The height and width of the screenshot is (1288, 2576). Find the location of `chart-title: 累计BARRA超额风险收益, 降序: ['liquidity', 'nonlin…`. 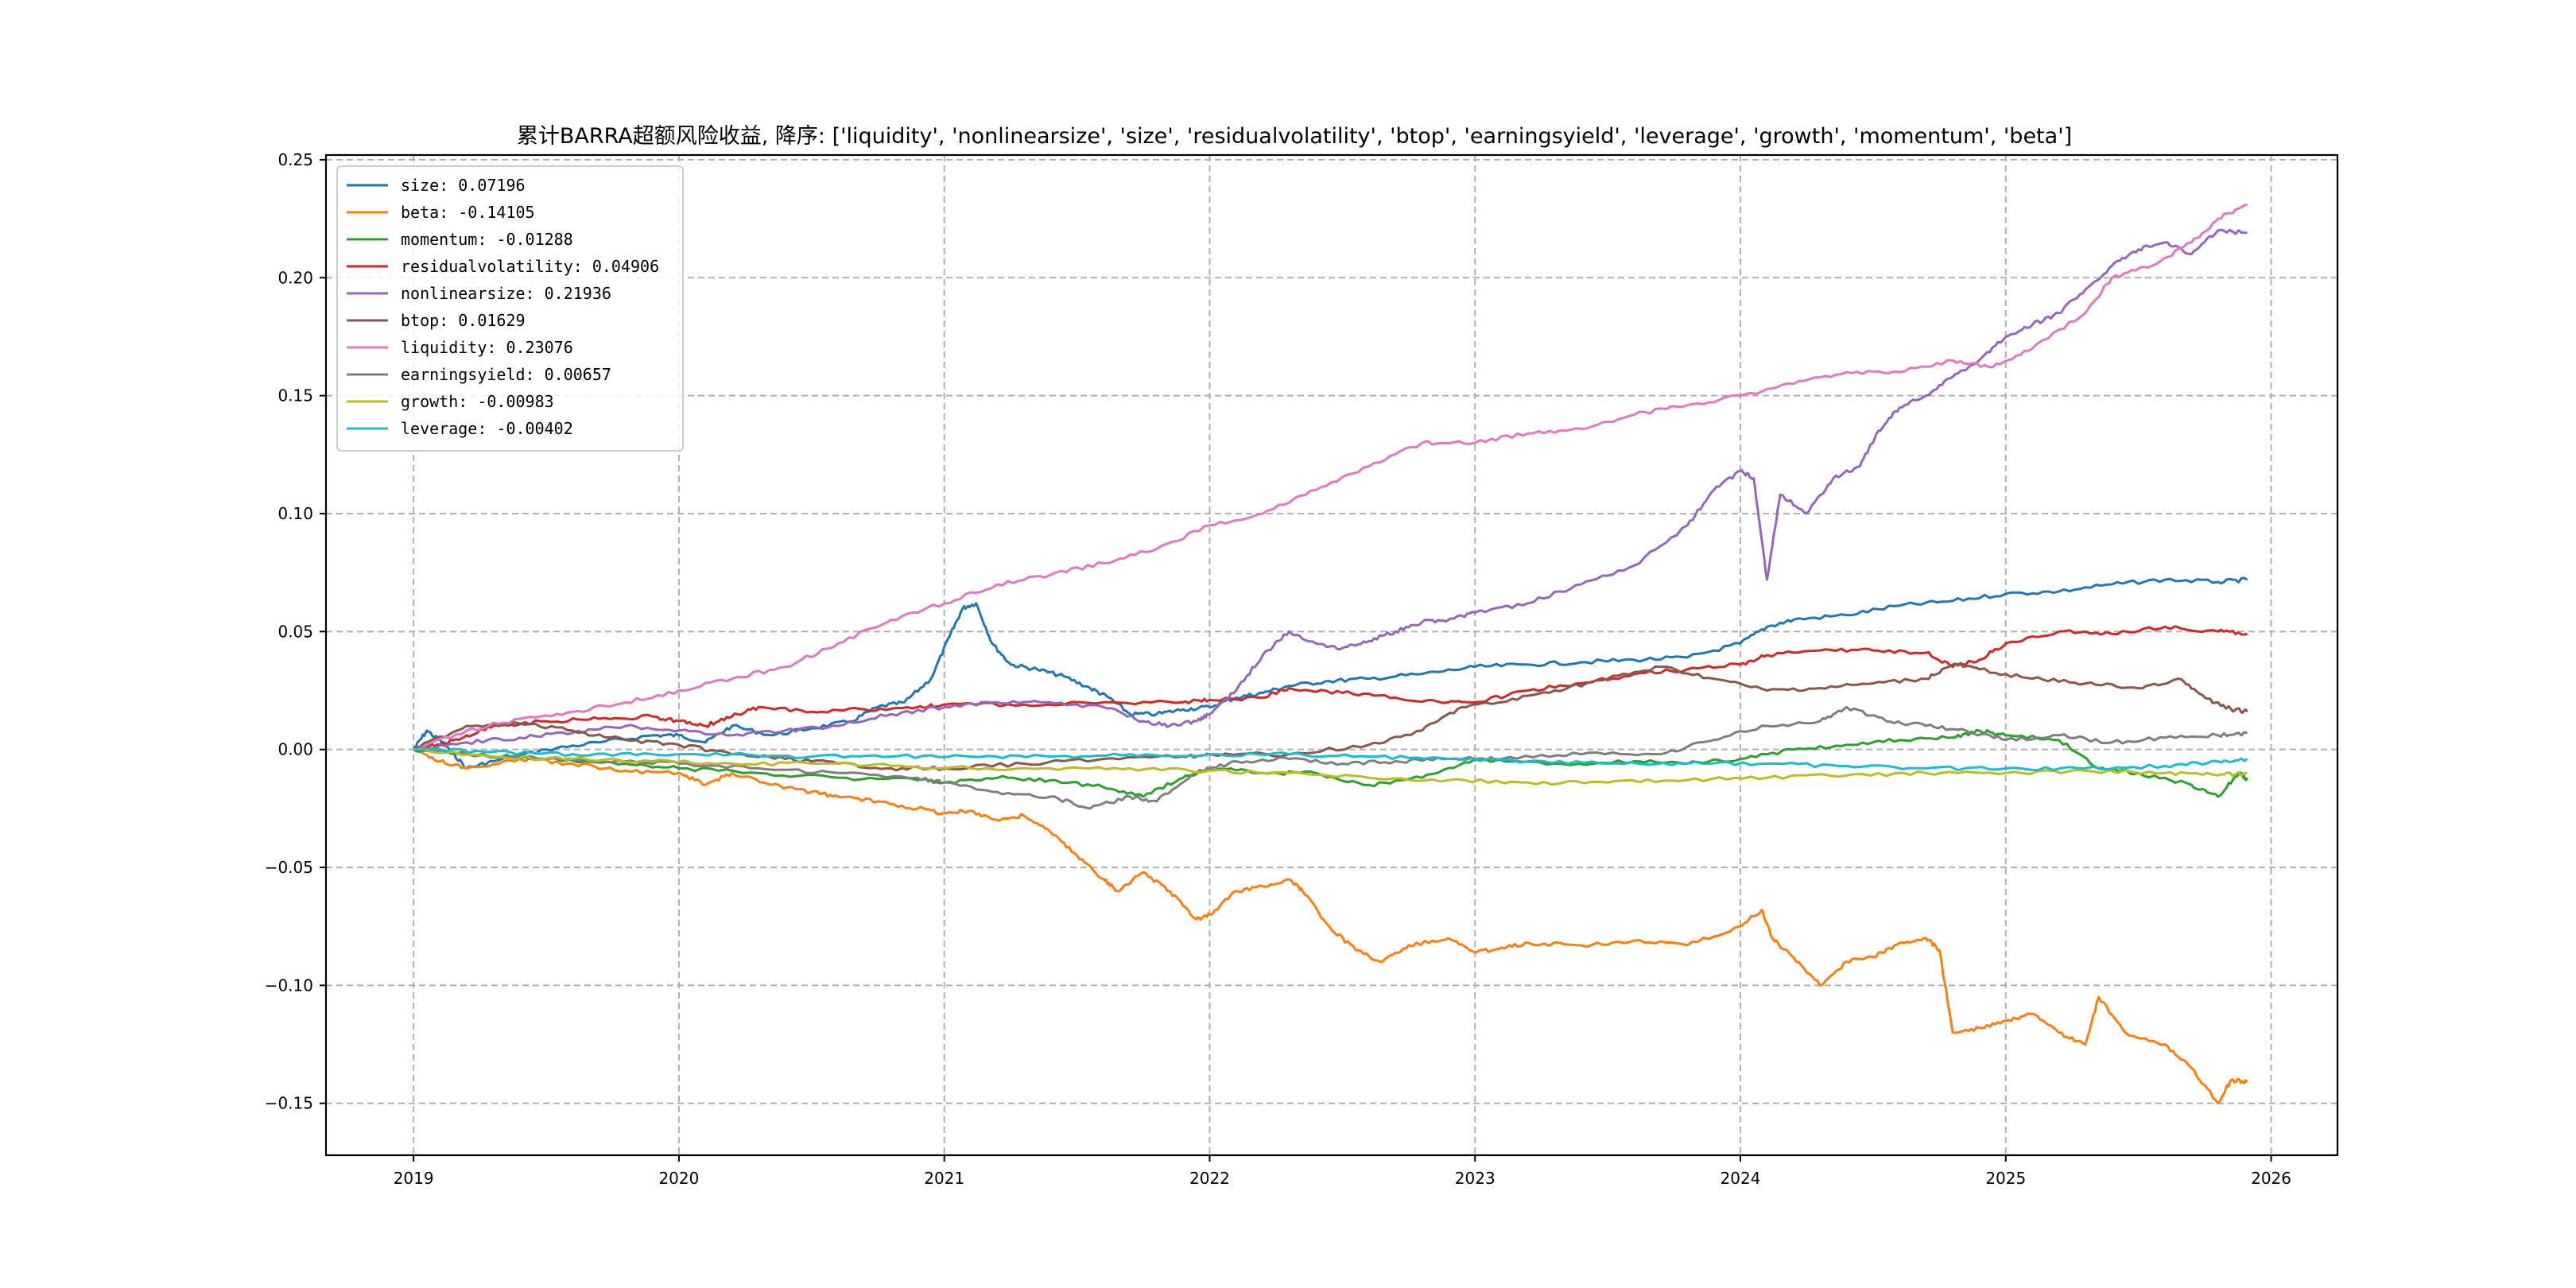

chart-title: 累计BARRA超额风险收益, 降序: ['liquidity', 'nonlin… is located at coordinates (1294, 136).